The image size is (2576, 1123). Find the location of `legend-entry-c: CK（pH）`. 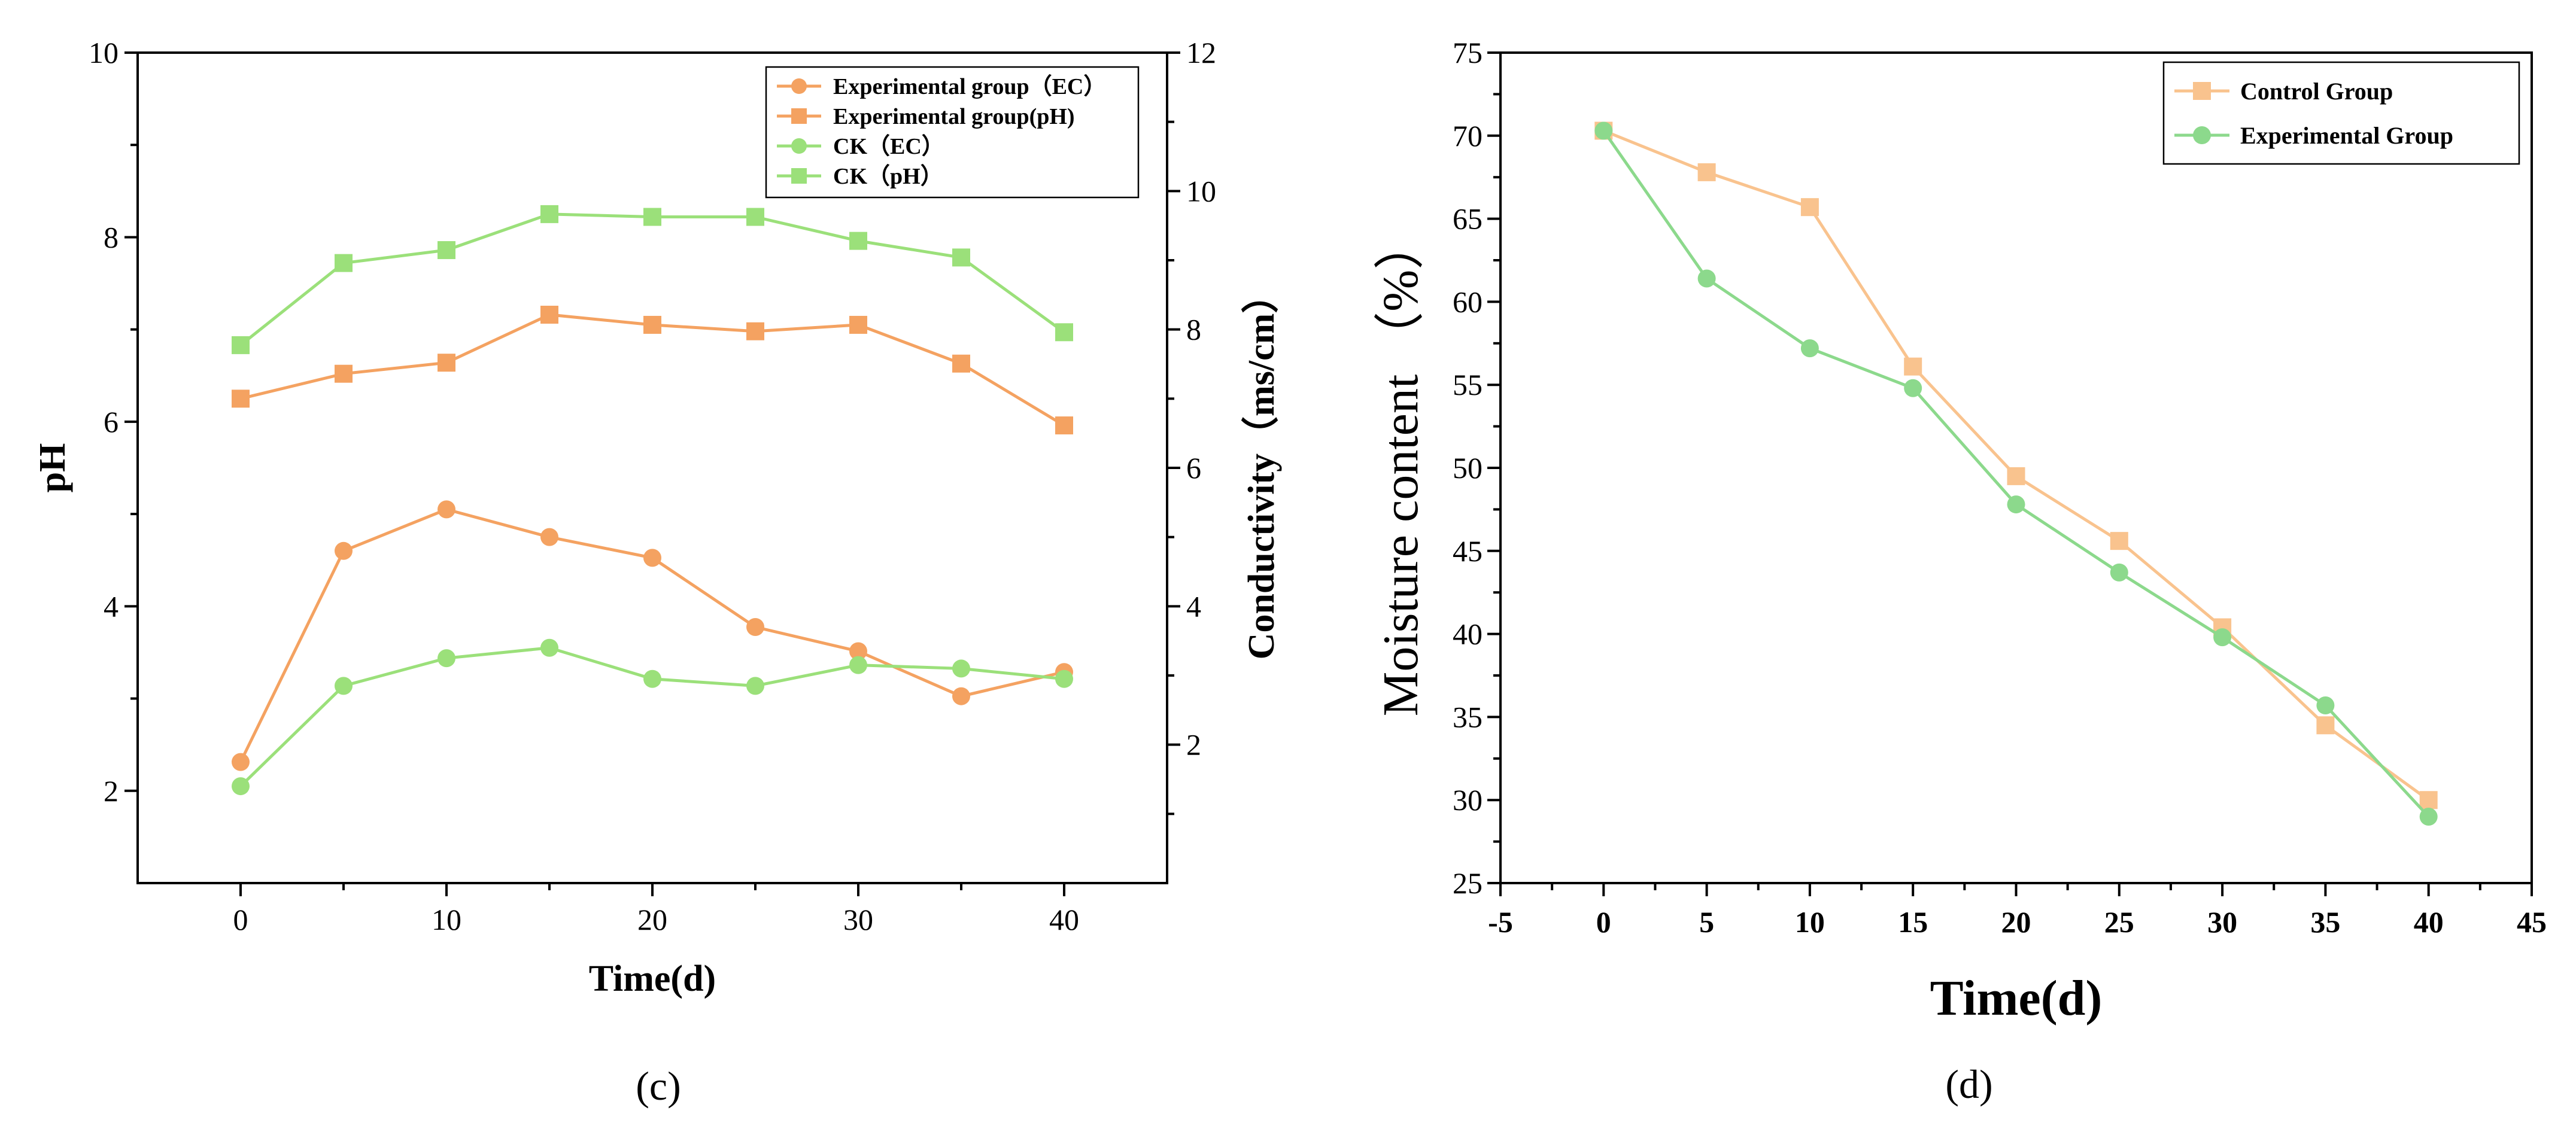

legend-entry-c: CK（pH） is located at coordinates (888, 176).